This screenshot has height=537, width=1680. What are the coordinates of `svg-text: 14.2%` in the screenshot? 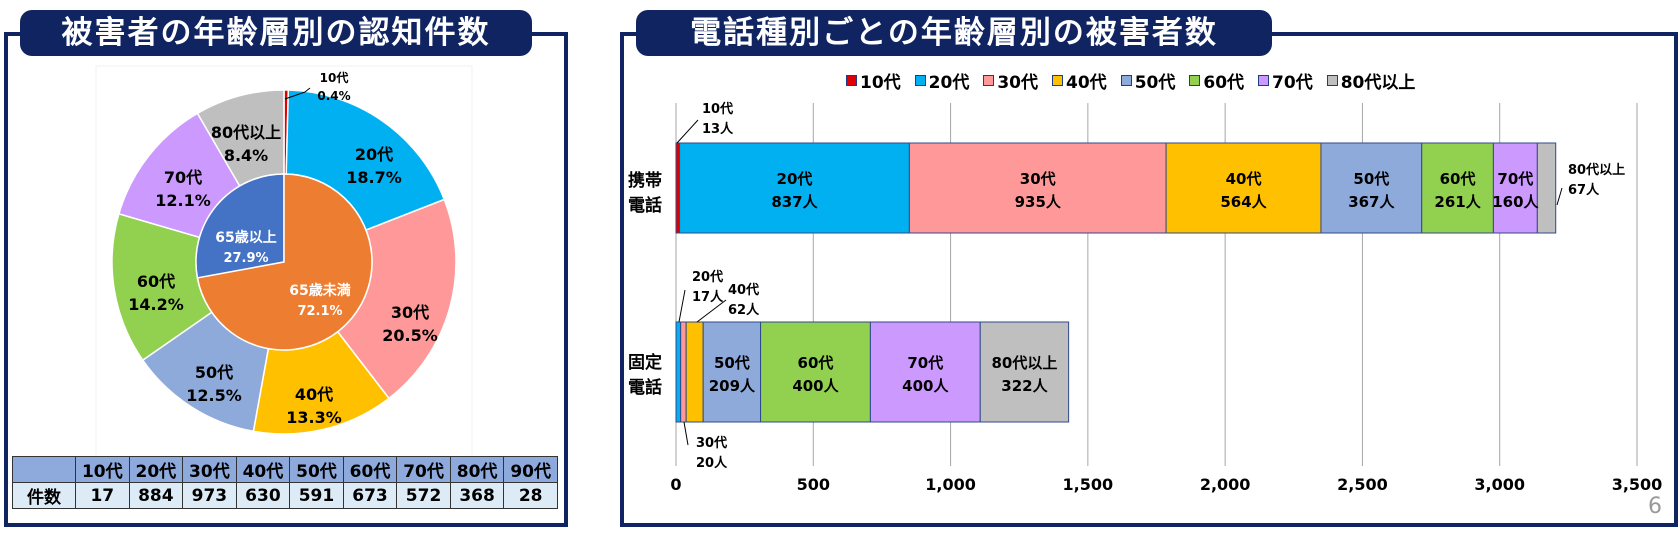 It's located at (156, 304).